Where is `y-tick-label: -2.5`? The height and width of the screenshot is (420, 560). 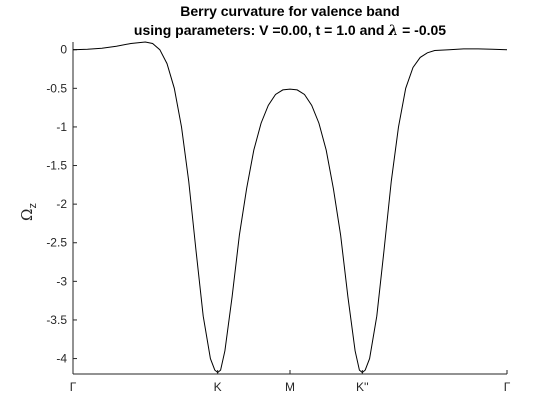 y-tick-label: -2.5 is located at coordinates (56, 243).